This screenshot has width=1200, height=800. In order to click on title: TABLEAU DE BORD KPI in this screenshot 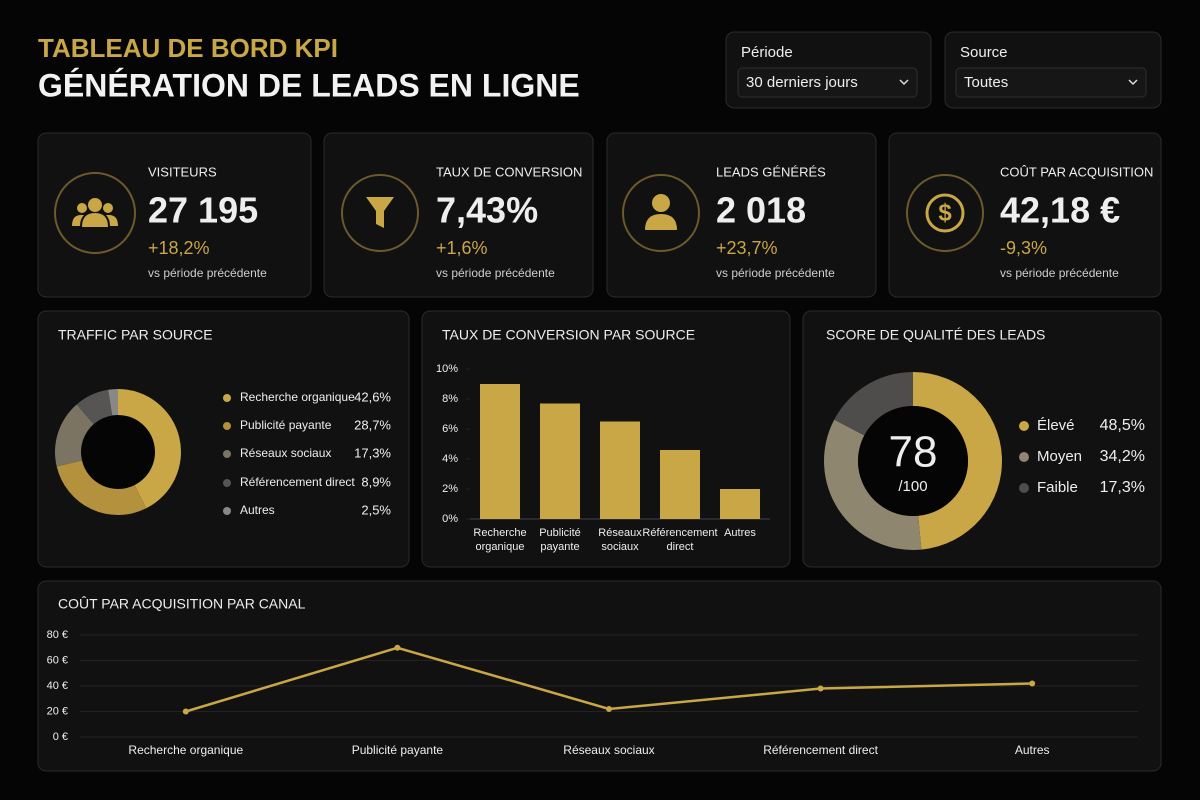, I will do `click(188, 48)`.